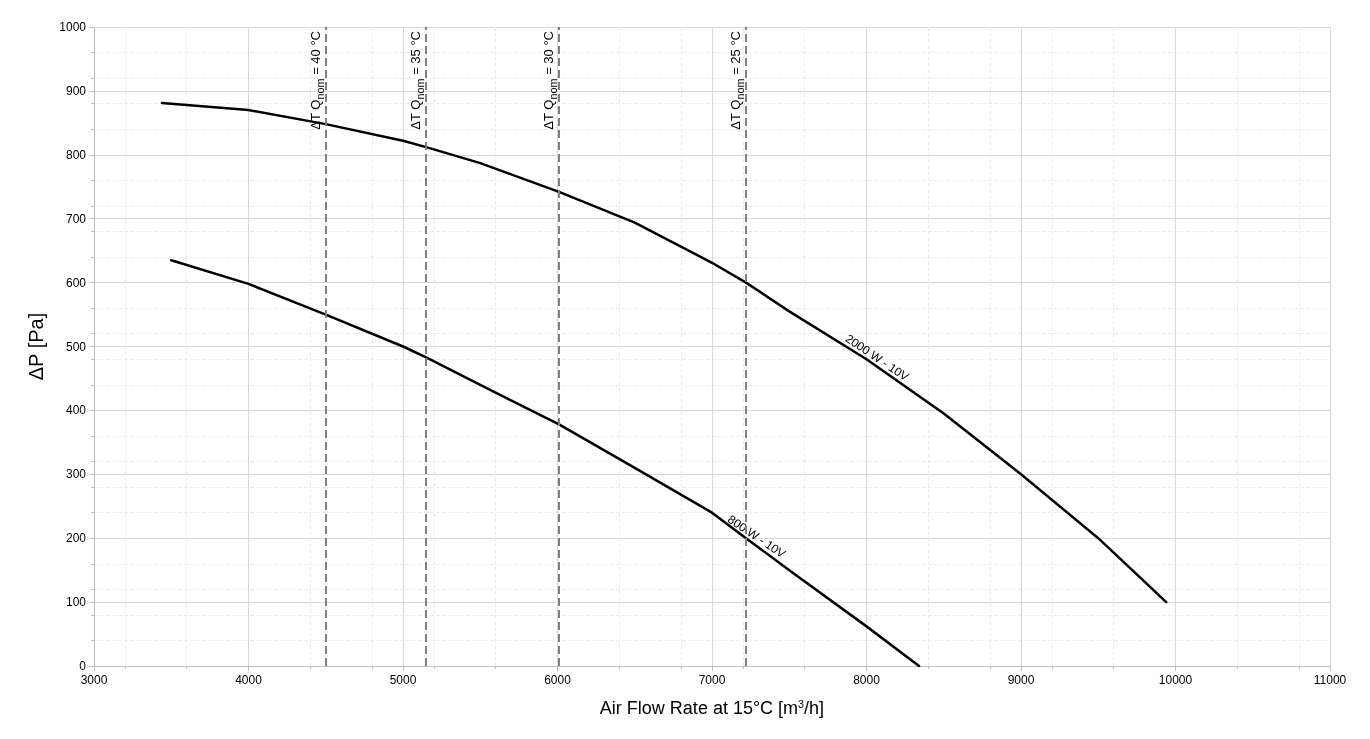 This screenshot has width=1370, height=739. I want to click on x-tick-label: 9000, so click(1021, 680).